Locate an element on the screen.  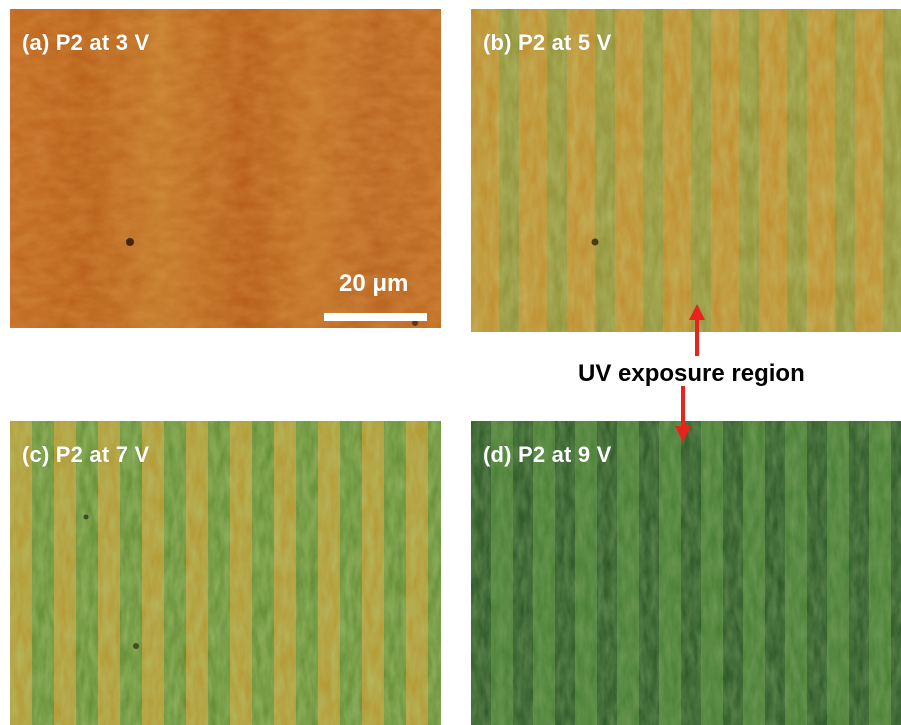
panel-label-d: (d) P2 at 9 V is located at coordinates (547, 454).